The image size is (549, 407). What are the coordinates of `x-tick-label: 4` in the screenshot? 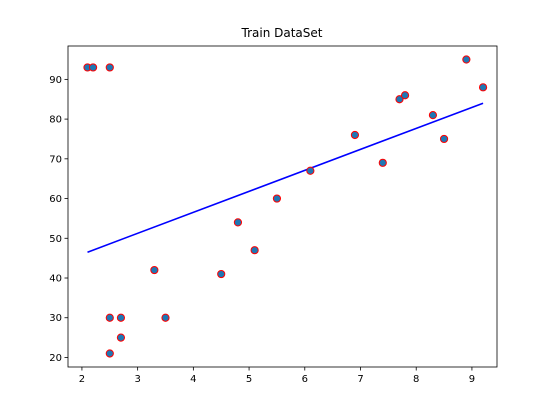 It's located at (193, 379).